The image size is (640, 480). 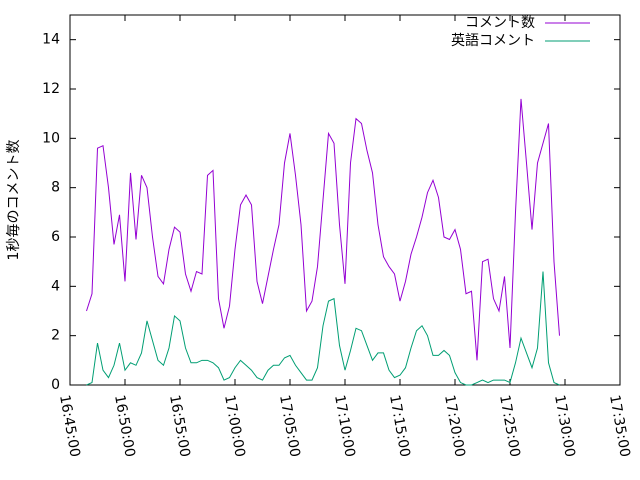 What do you see at coordinates (51, 40) in the screenshot?
I see `y-tick-label: 14` at bounding box center [51, 40].